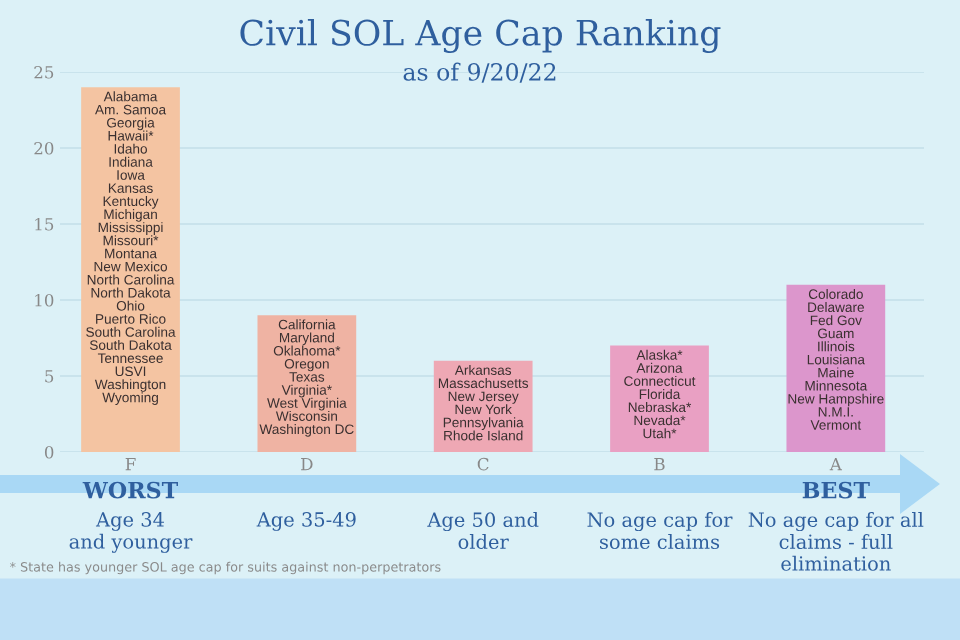 The height and width of the screenshot is (640, 960). Describe the element at coordinates (49, 452) in the screenshot. I see `y-tick-label: 0` at that location.